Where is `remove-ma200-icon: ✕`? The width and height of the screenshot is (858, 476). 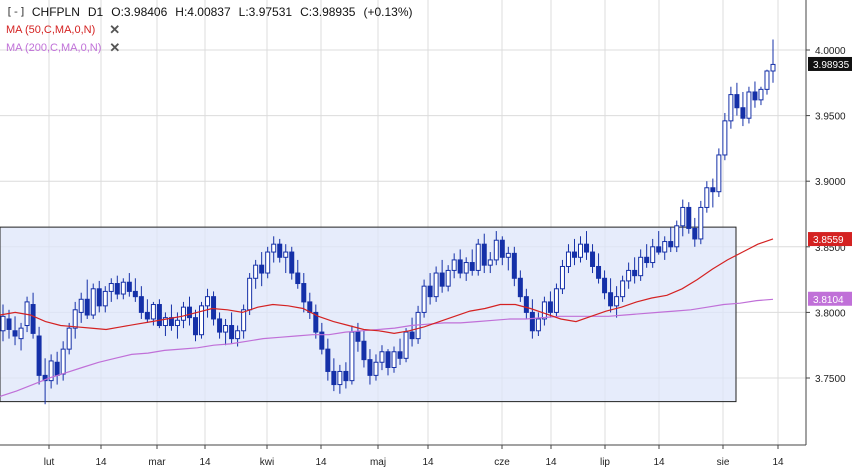 remove-ma200-icon: ✕ is located at coordinates (115, 47).